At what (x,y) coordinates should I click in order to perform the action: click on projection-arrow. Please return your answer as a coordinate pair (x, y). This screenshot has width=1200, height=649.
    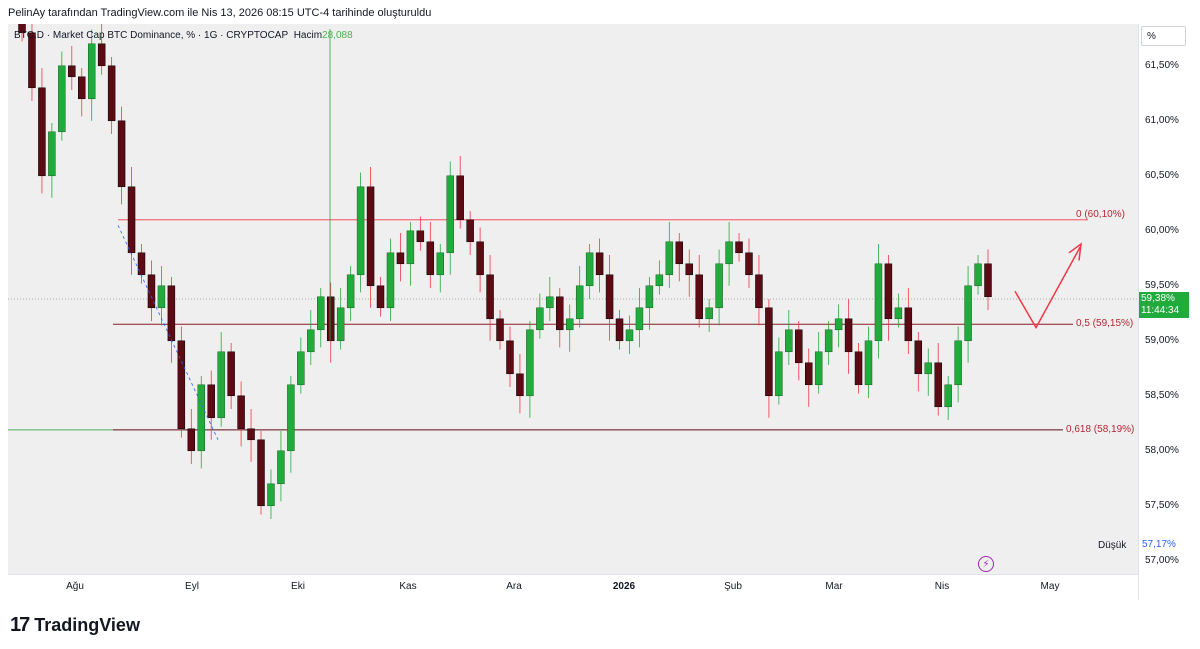
    Looking at the image, I should click on (1047, 288).